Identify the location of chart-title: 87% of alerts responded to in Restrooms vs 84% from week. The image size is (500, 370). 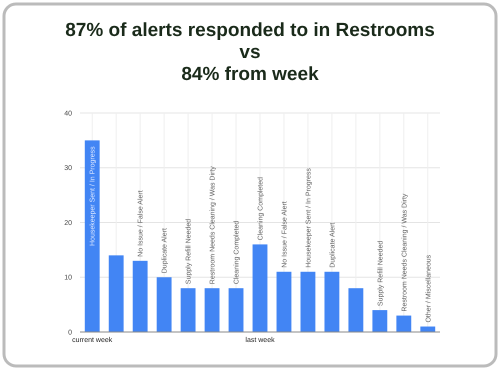
(250, 52).